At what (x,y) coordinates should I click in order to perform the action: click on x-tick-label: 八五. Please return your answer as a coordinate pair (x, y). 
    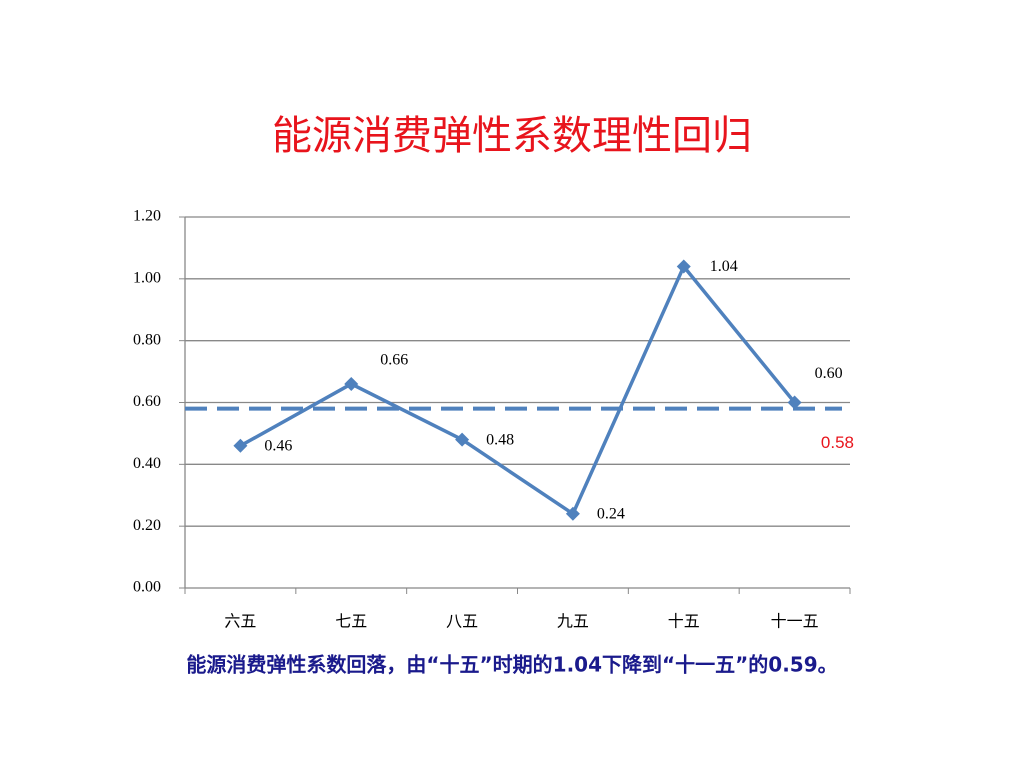
    Looking at the image, I should click on (462, 621).